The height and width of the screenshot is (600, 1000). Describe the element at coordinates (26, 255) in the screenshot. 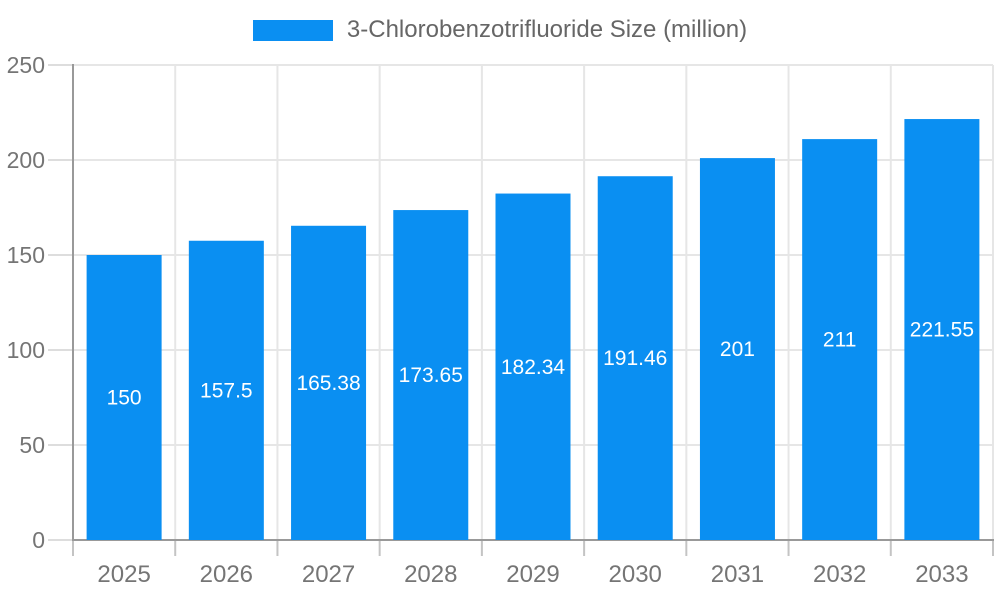

I see `y-axis-label-150: 150` at that location.